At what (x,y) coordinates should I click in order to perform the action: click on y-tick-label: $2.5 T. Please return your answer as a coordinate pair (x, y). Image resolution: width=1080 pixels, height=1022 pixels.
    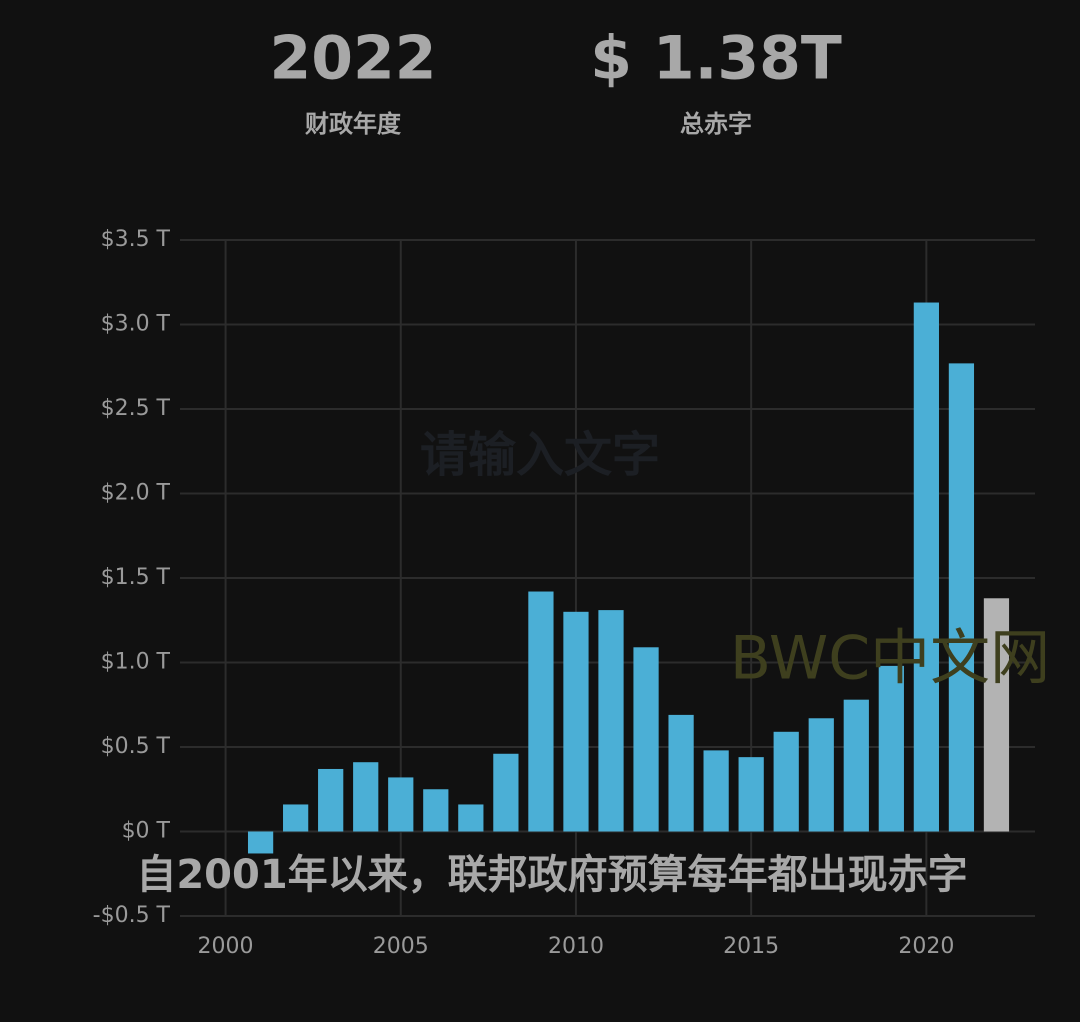
    Looking at the image, I should click on (136, 408).